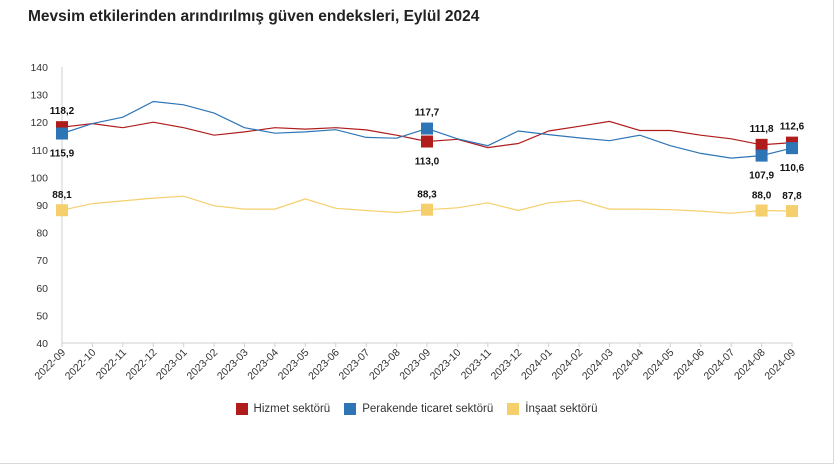  Describe the element at coordinates (233, 365) in the screenshot. I see `x-tick-label: 2023-03` at that location.